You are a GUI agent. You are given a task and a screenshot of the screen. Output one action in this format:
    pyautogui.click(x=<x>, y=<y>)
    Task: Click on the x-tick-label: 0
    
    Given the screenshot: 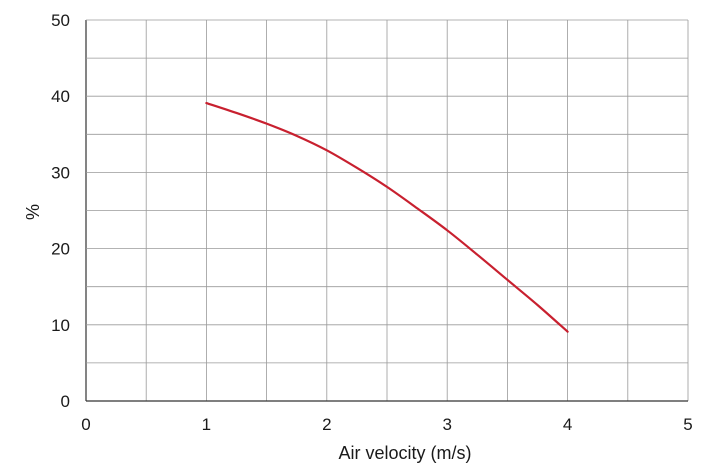 What is the action you would take?
    pyautogui.click(x=85, y=424)
    